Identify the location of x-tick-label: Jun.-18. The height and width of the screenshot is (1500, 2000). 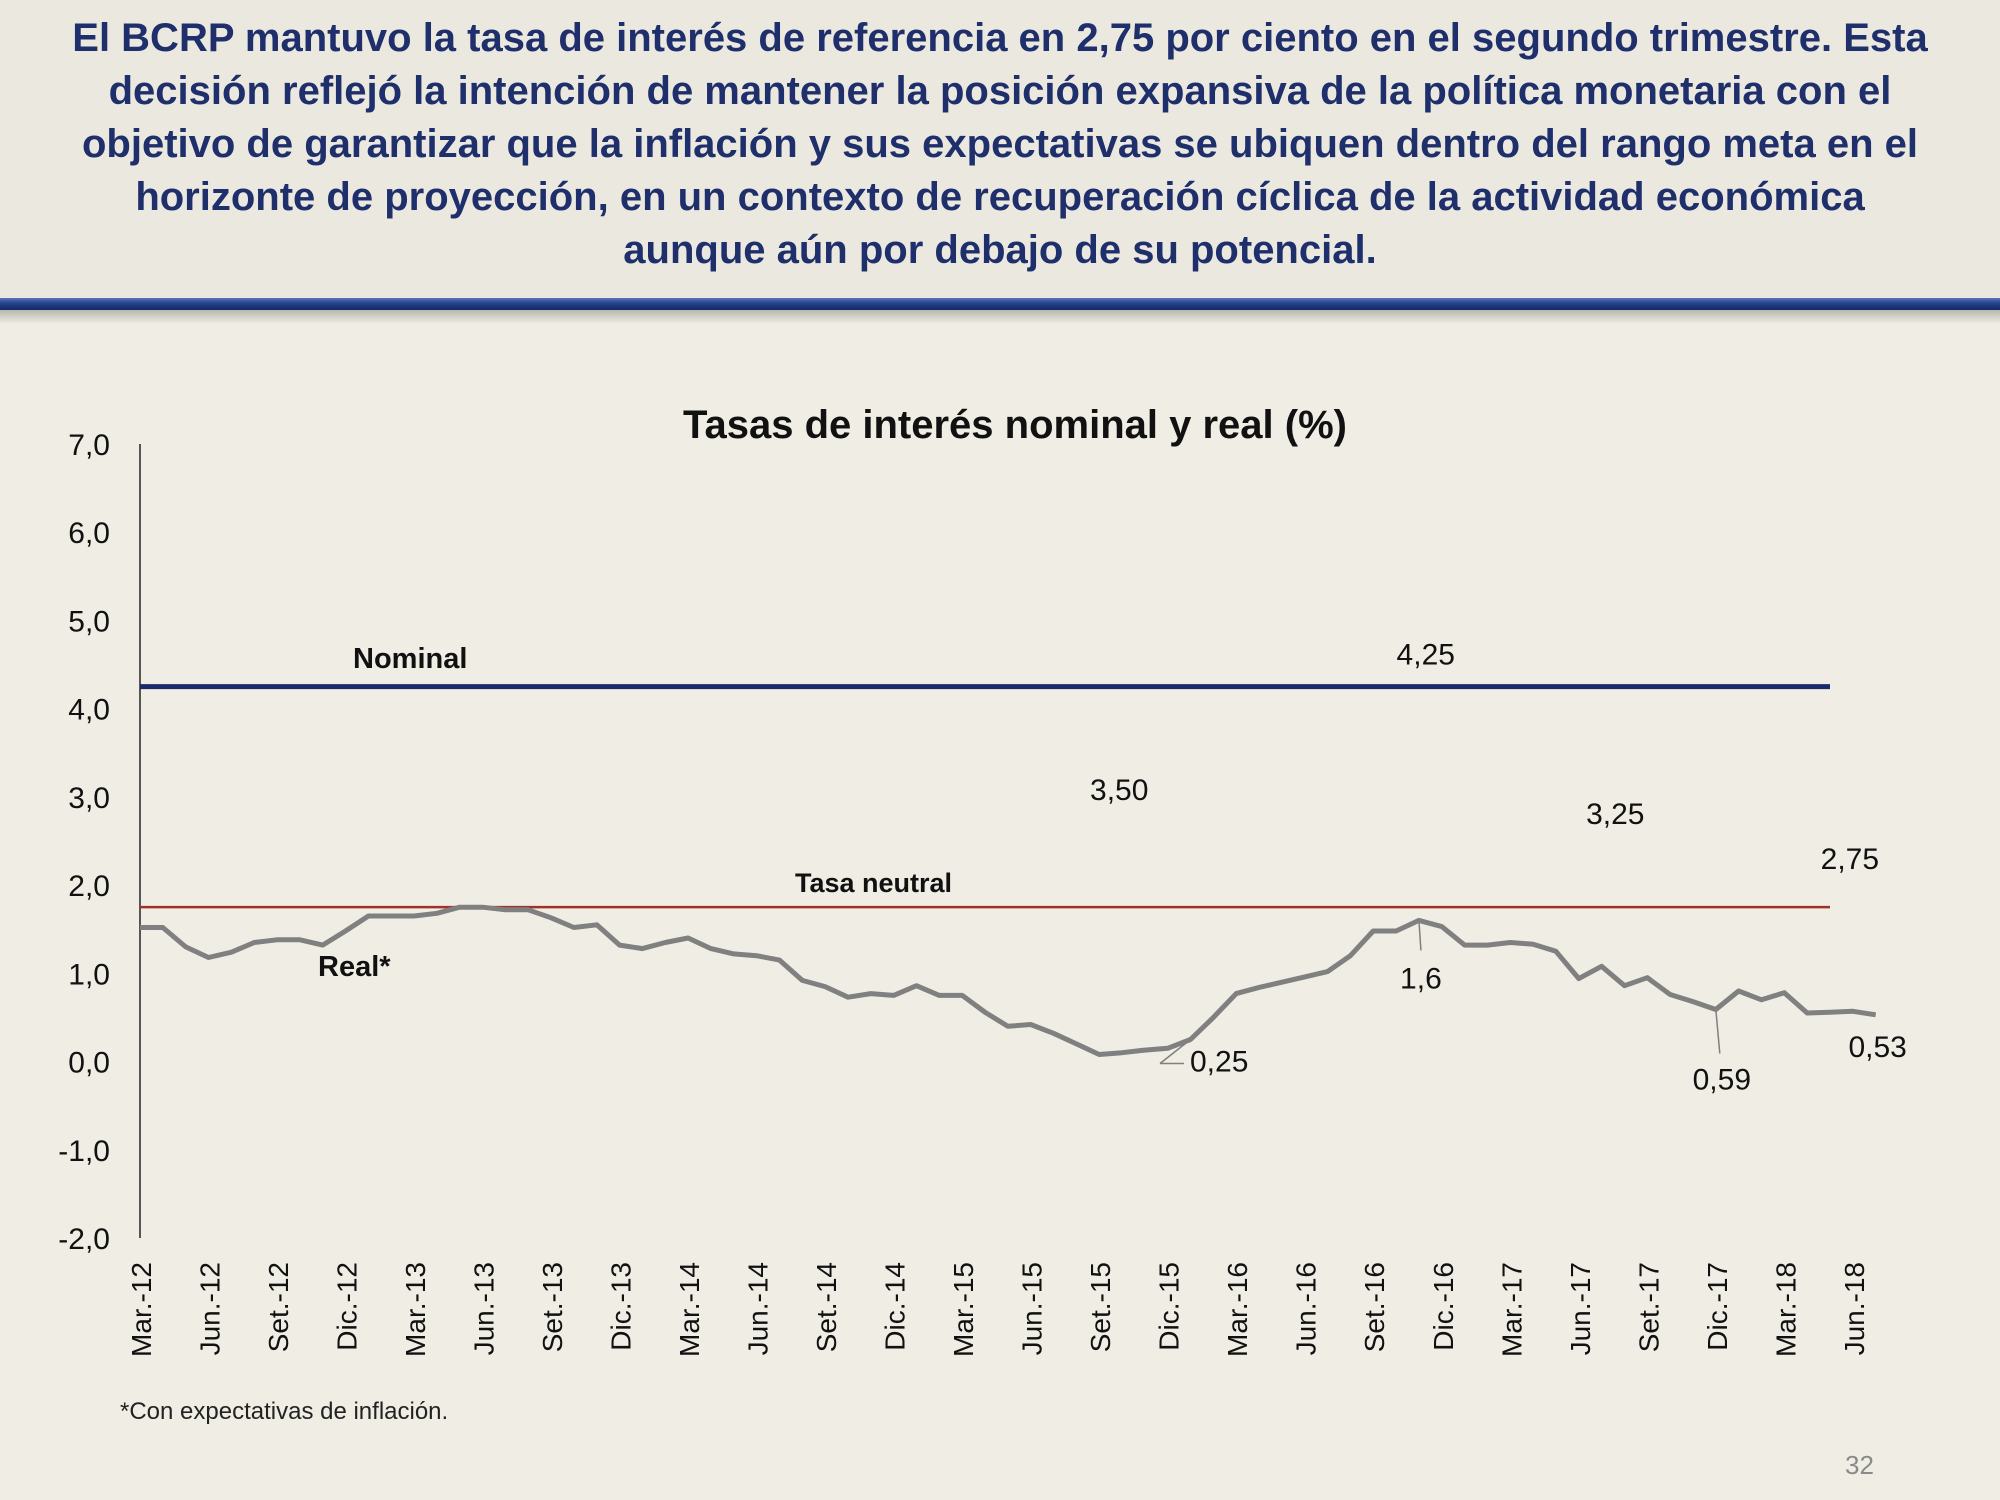
(1854, 1308).